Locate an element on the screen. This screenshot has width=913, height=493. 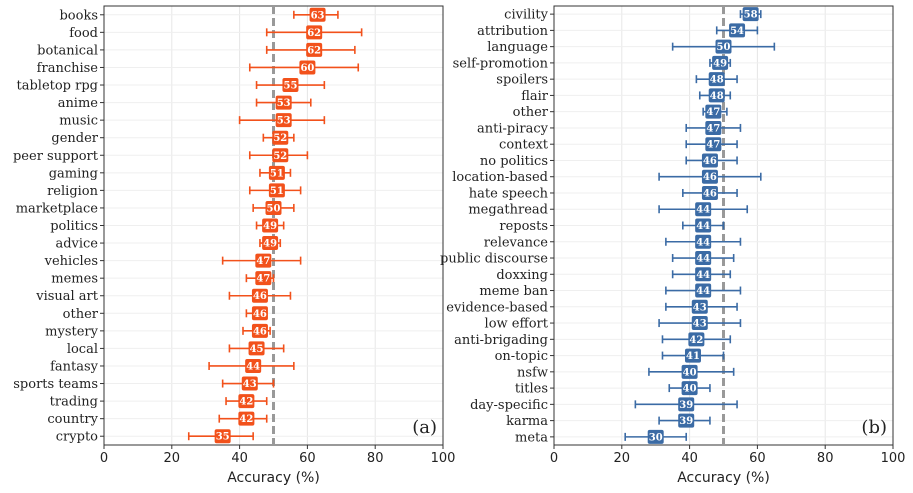
value-label: 41 is located at coordinates (693, 356).